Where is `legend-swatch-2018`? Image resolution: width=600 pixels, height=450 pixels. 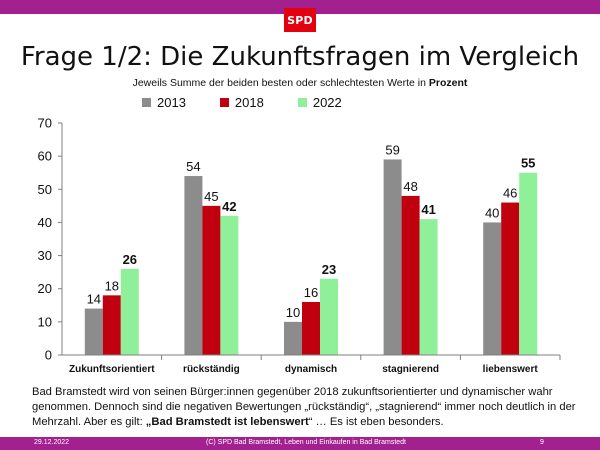
legend-swatch-2018 is located at coordinates (224, 102).